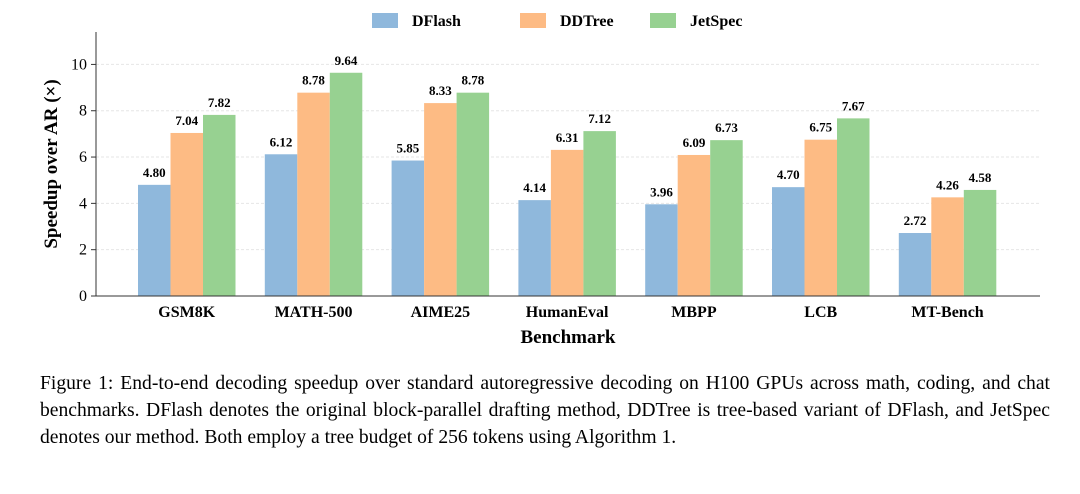  I want to click on data-label: 4.14, so click(534, 187).